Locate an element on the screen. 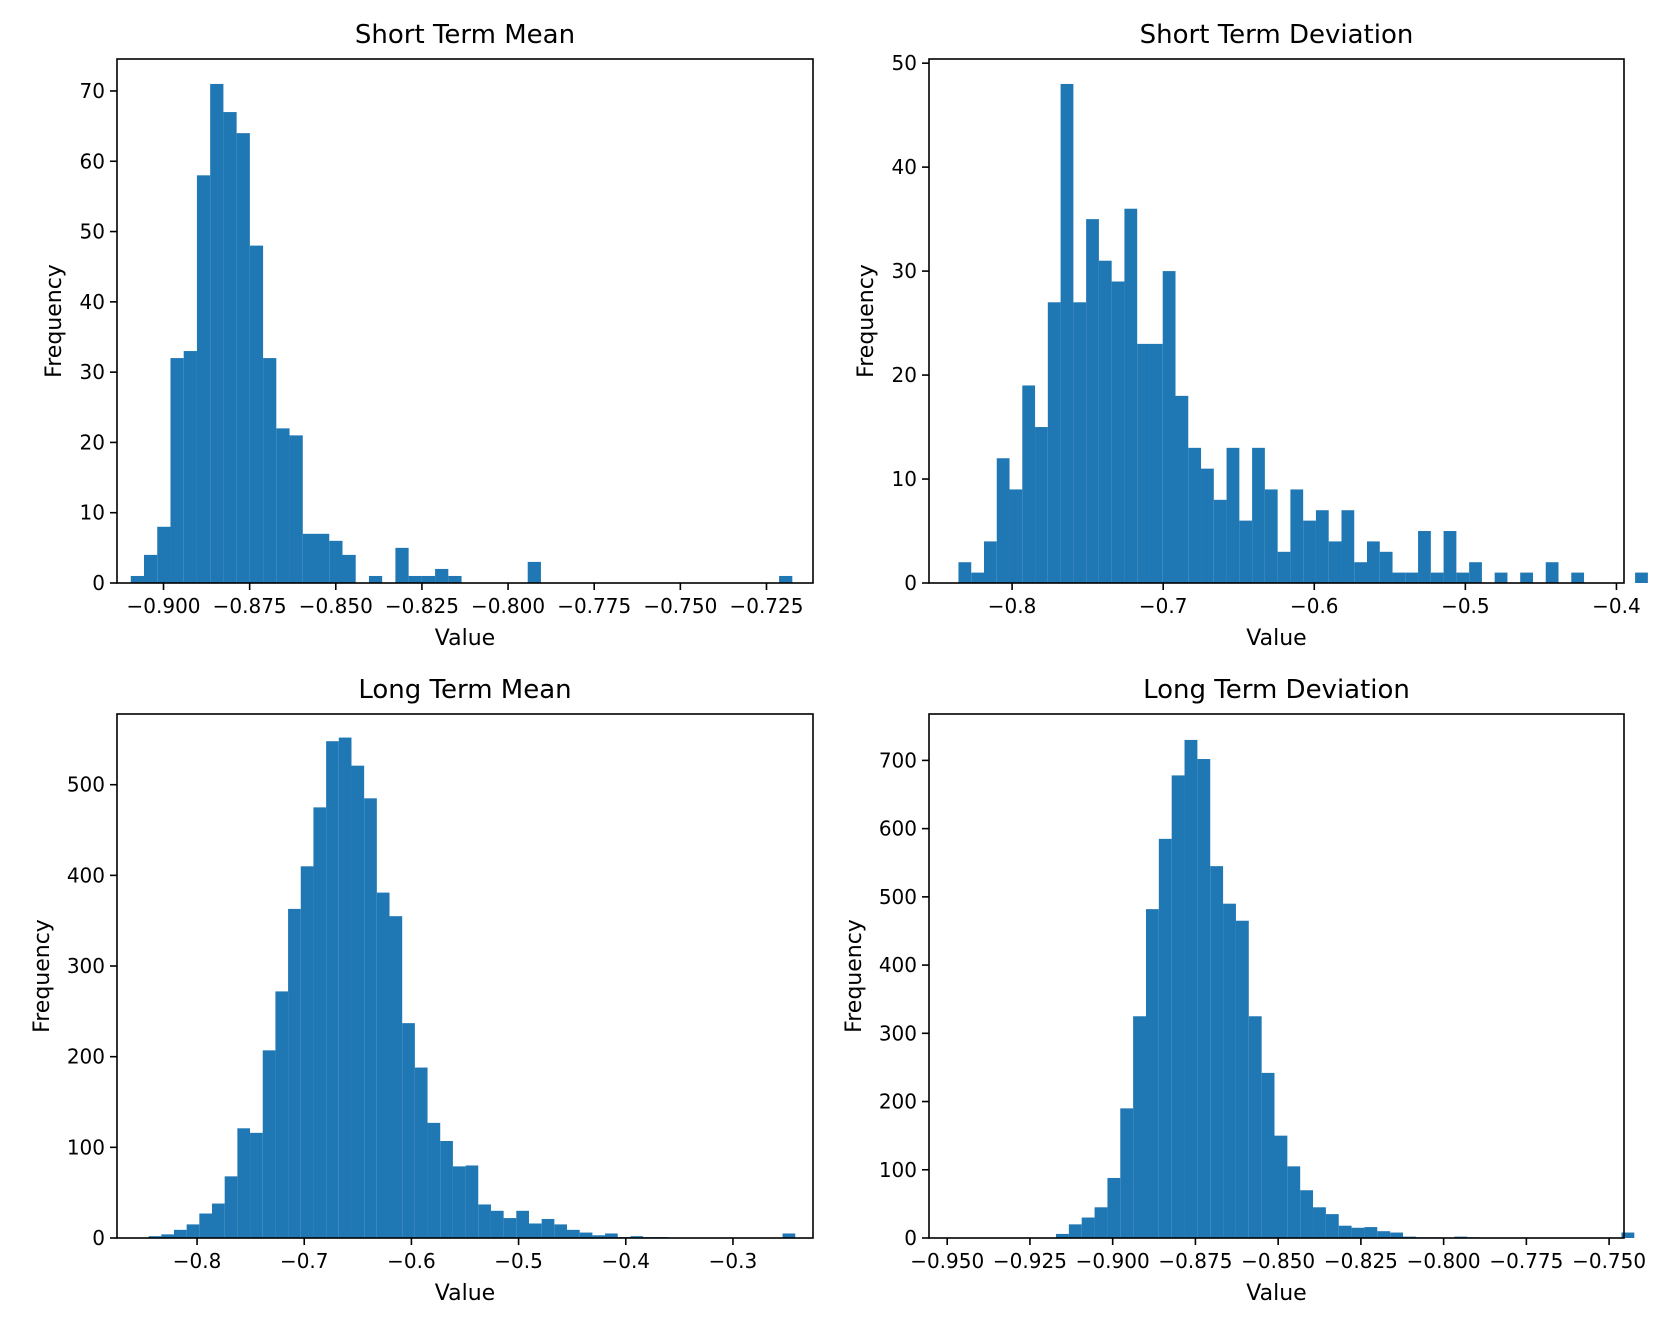 Image resolution: width=1661 pixels, height=1329 pixels. y-tick-label: 300 is located at coordinates (898, 1033).